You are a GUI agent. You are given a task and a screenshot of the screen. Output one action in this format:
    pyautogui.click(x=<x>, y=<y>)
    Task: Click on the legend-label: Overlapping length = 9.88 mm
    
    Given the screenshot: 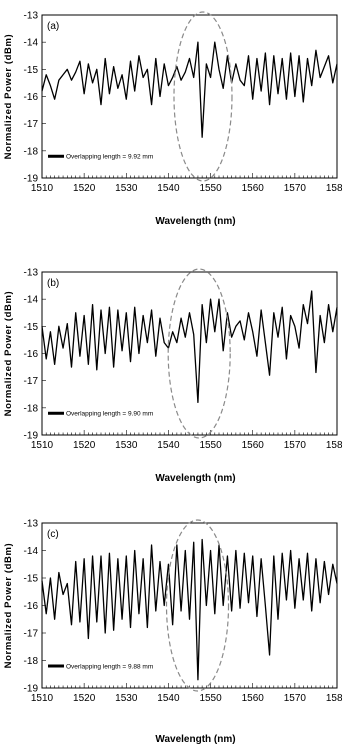 What is the action you would take?
    pyautogui.click(x=109, y=666)
    